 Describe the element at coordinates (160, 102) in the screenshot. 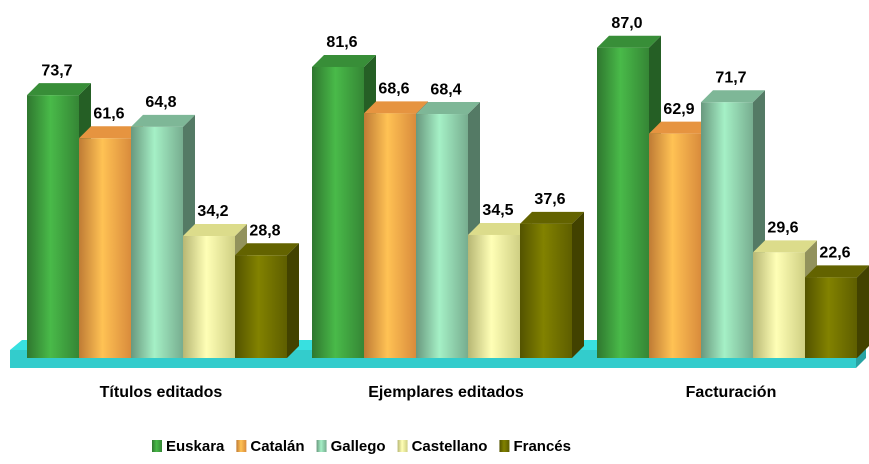

I see `value-label: 64,8` at that location.